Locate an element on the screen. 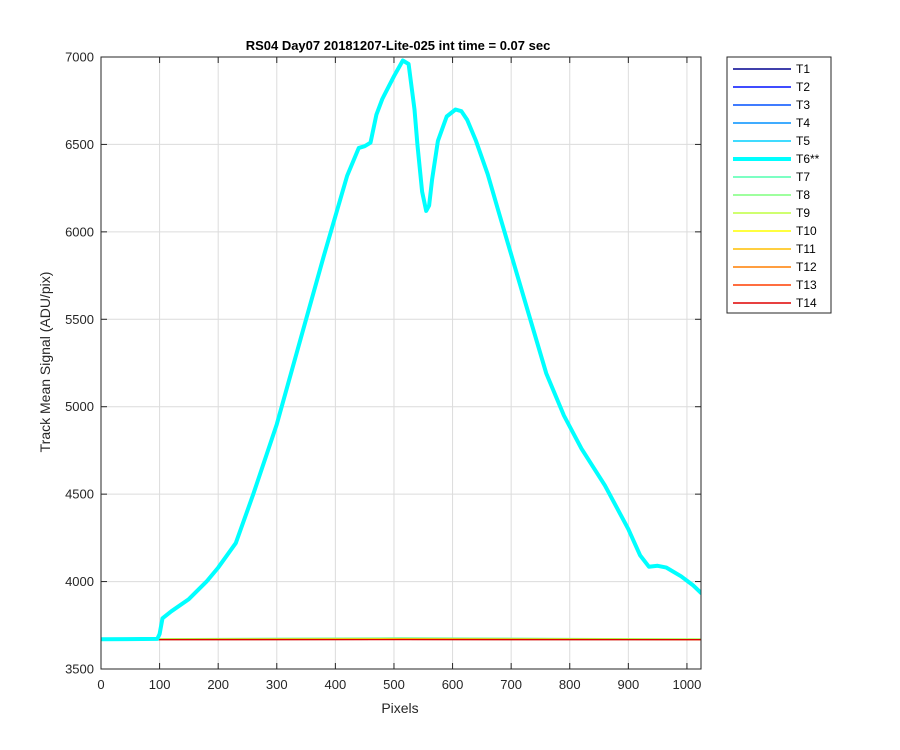 The image size is (900, 750). y-axis-label: Track Mean Signal (ADU/pix) is located at coordinates (45, 362).